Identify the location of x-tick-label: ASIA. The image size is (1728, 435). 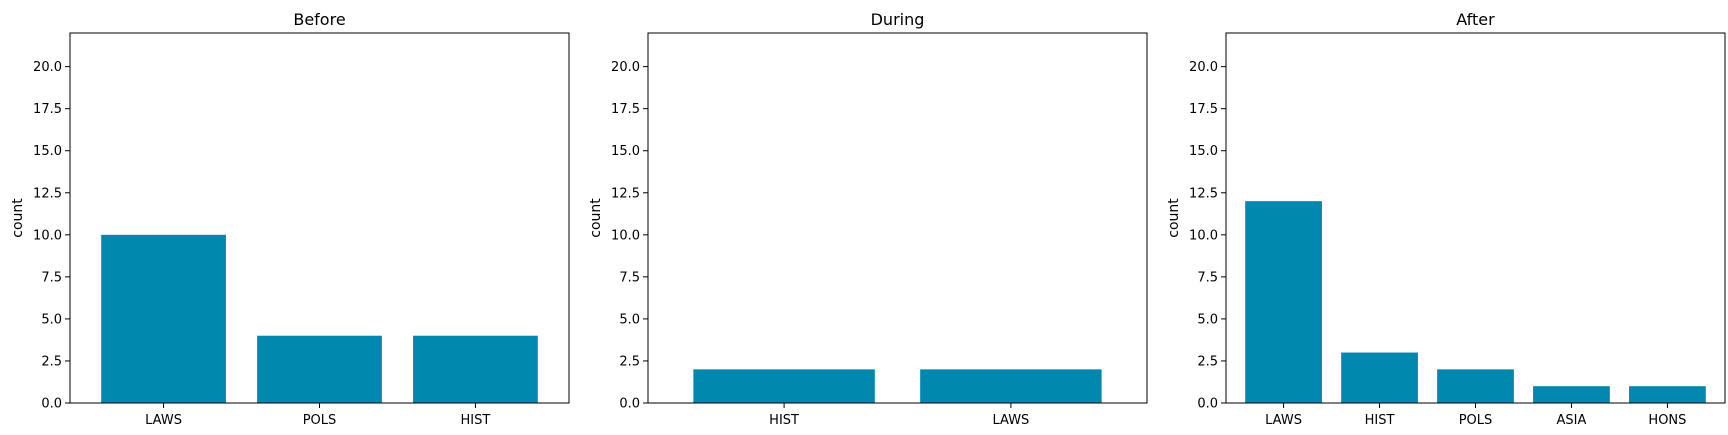
(1572, 420).